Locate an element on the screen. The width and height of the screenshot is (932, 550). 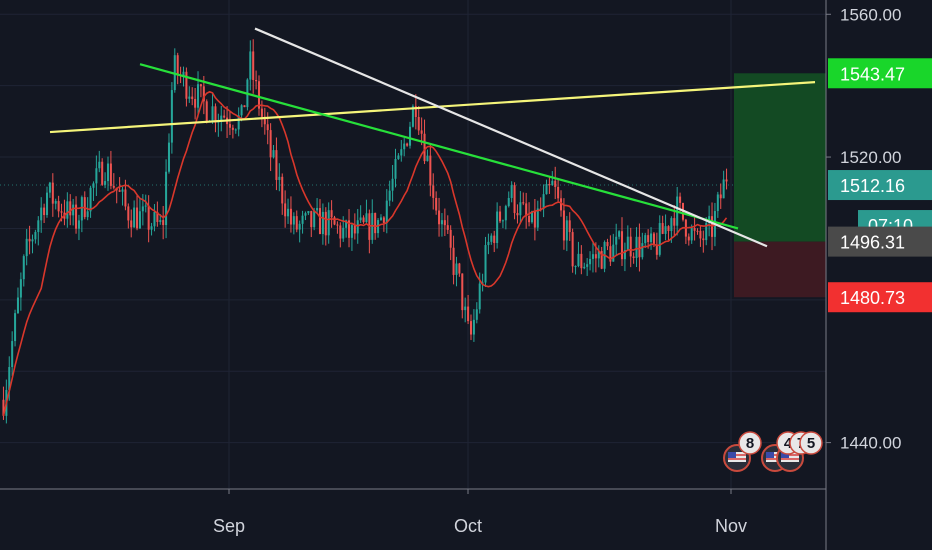
y-tick-label: 1560.00 is located at coordinates (870, 14).